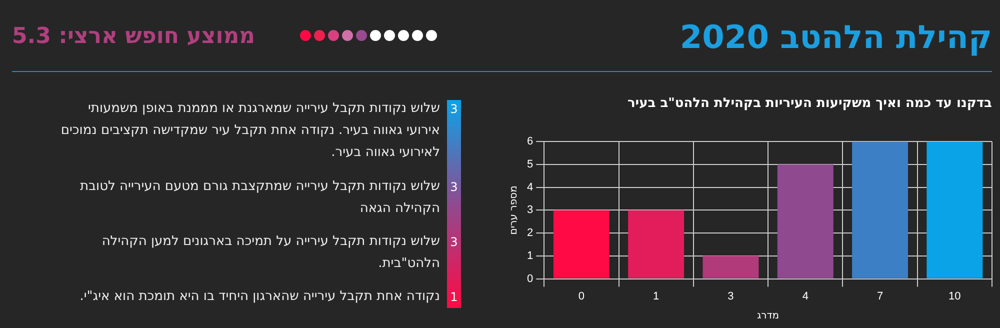  What do you see at coordinates (259, 297) in the screenshot?
I see `text: נקודה אחת תקבל עירייה שהארגון היחיד בו היא תומכת הוא איג"י.` at bounding box center [259, 297].